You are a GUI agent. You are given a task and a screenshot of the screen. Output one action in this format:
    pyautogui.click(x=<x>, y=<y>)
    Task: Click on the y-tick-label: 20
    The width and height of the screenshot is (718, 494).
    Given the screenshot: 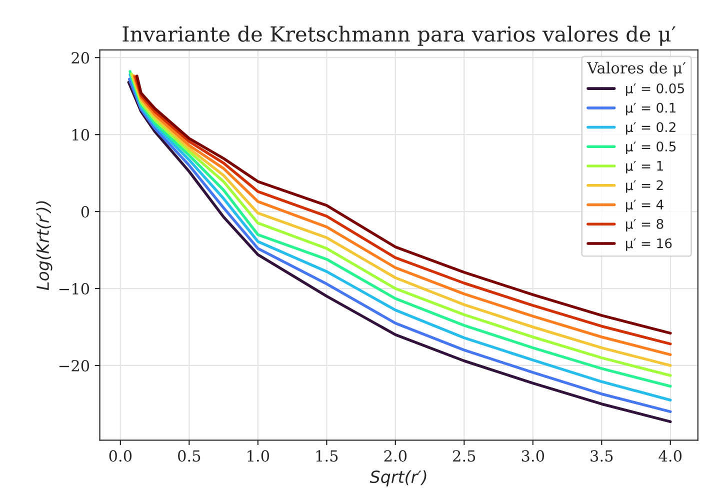 What is the action you would take?
    pyautogui.click(x=81, y=58)
    